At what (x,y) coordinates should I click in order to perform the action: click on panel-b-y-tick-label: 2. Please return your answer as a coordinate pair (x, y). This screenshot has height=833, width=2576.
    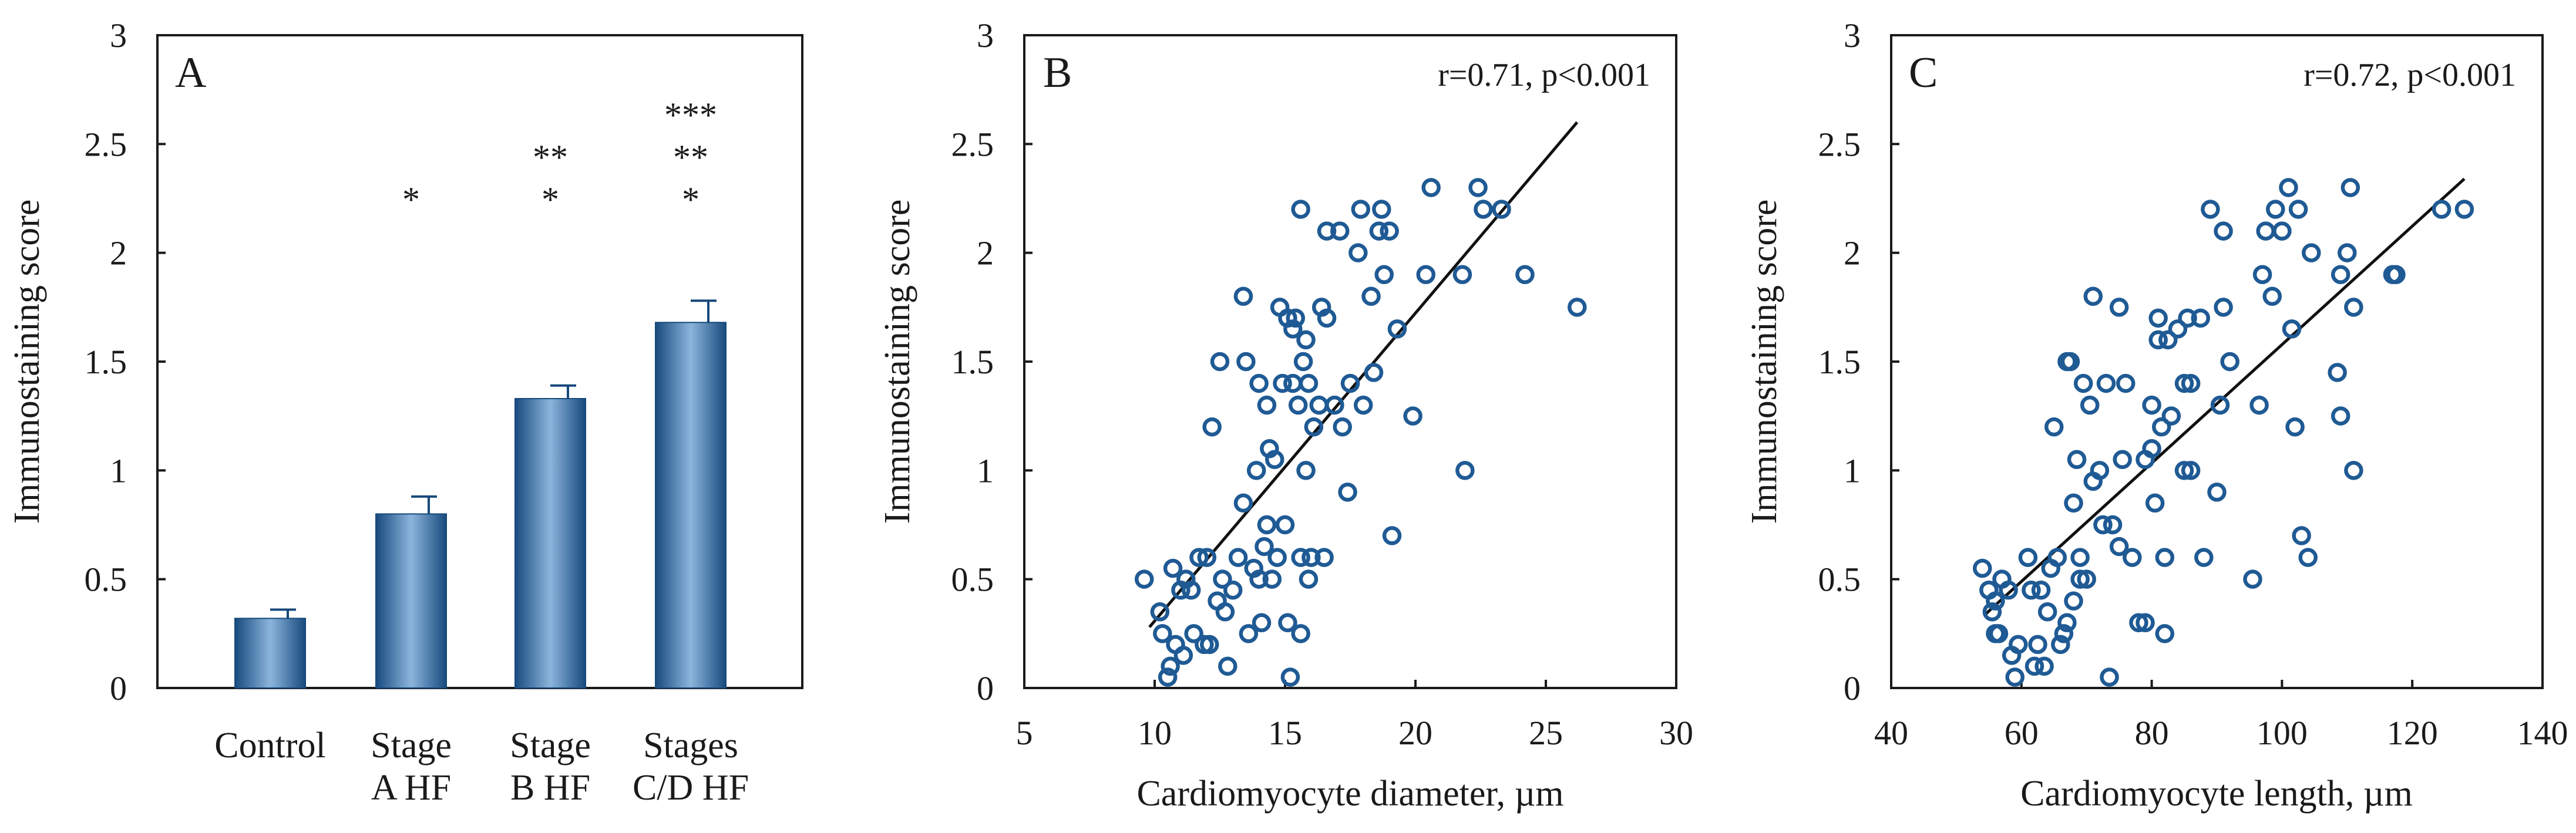
    Looking at the image, I should click on (986, 253).